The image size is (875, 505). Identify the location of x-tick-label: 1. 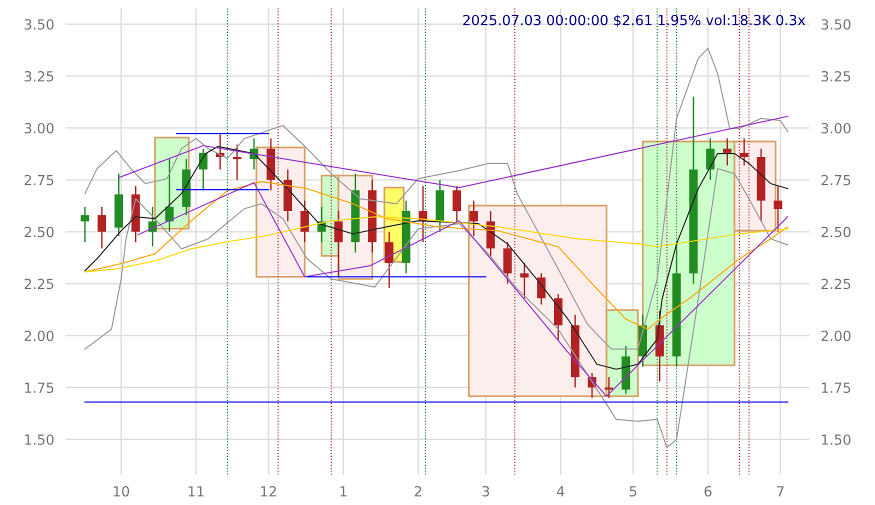
(343, 491).